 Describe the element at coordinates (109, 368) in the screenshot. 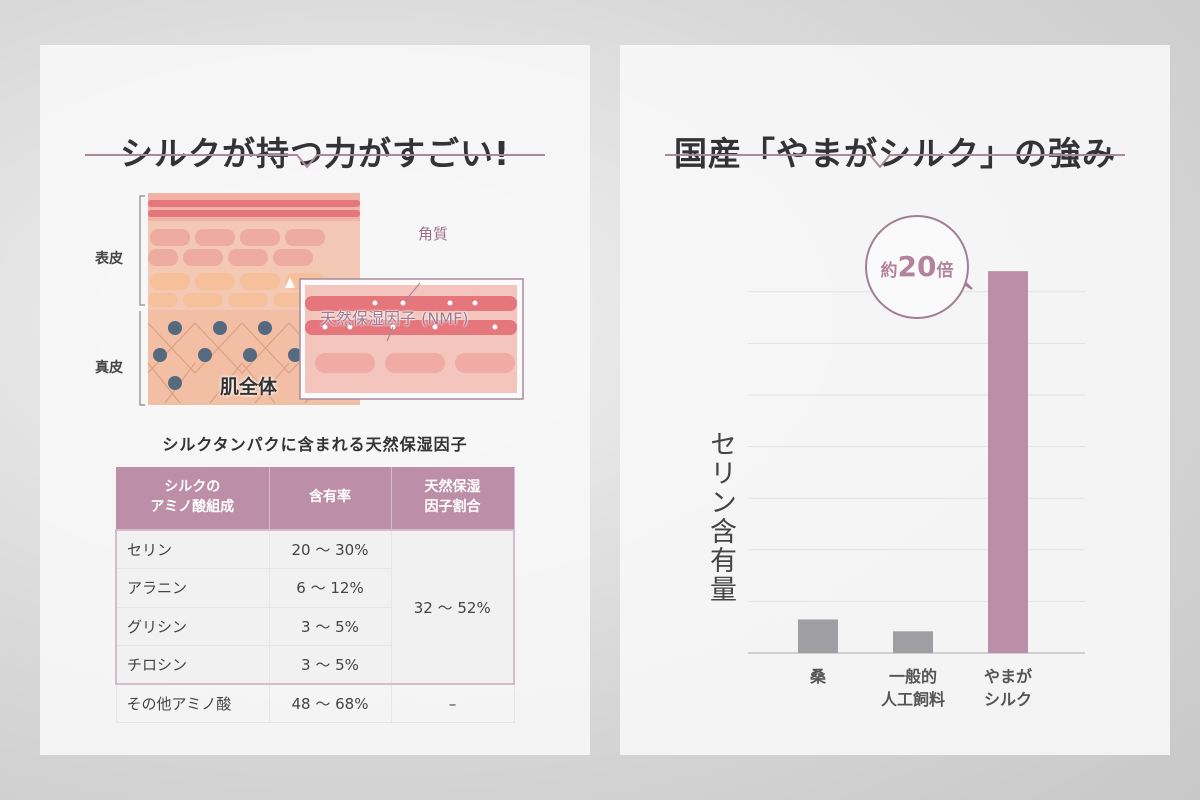

I see `dermis-label: 真皮` at that location.